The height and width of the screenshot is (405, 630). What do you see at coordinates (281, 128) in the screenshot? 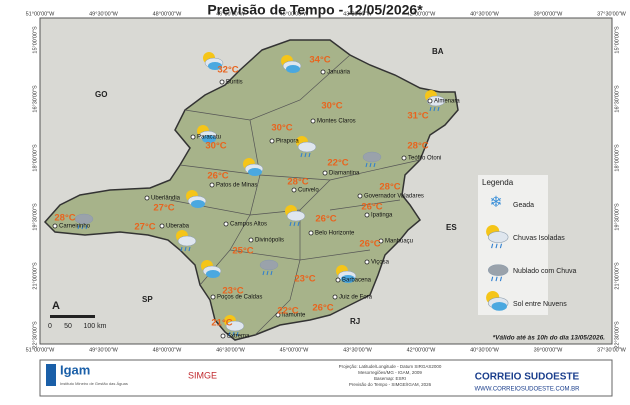
I see `city-temp: 30°C` at bounding box center [281, 128].